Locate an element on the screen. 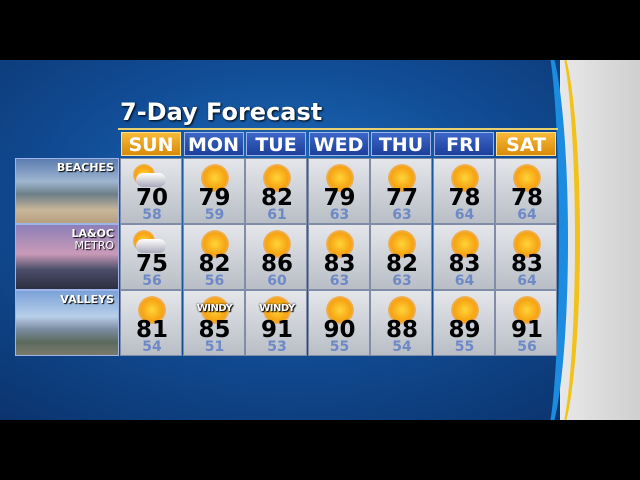 The width and height of the screenshot is (640, 480). high-temp: 75 is located at coordinates (151, 264).